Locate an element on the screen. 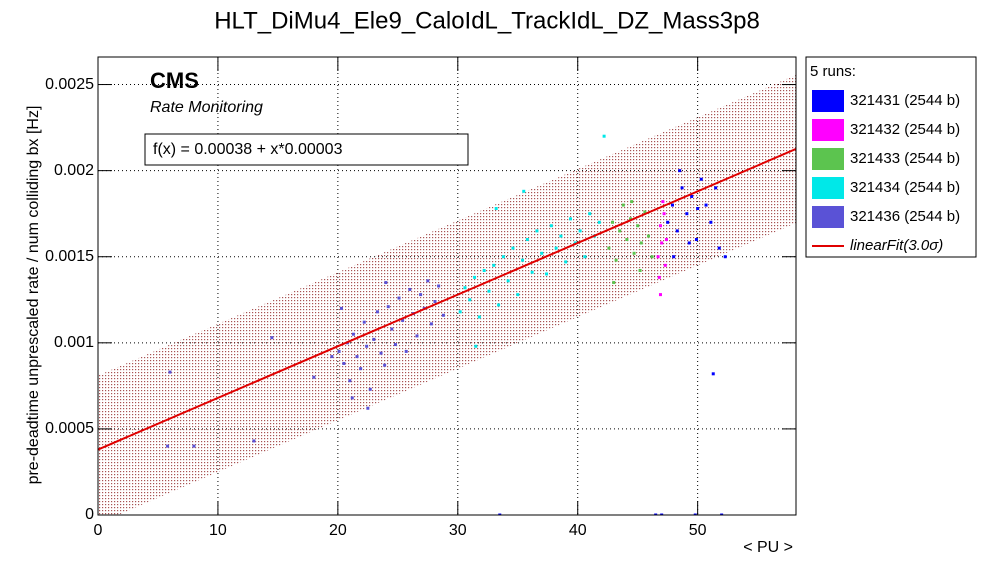 The width and height of the screenshot is (996, 572). legend-label: linearFit(3.0σ) is located at coordinates (896, 245).